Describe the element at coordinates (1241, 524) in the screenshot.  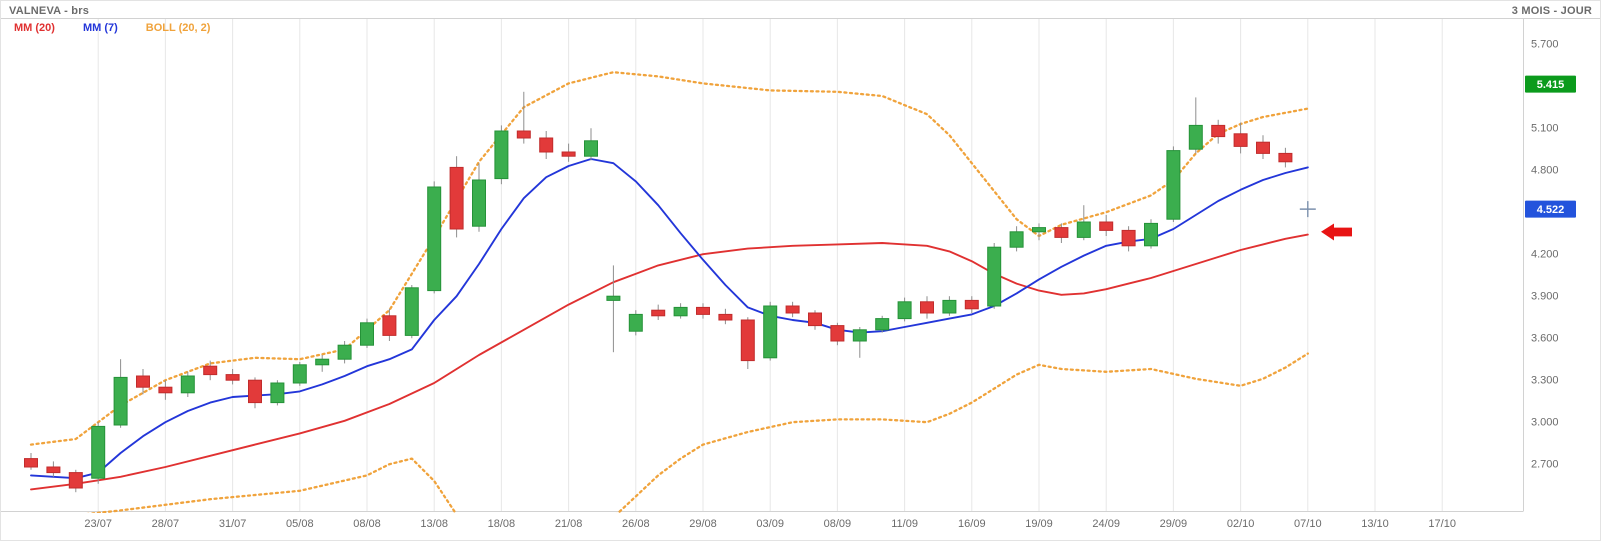
I see `x-axis-tick-label: 02/10` at that location.